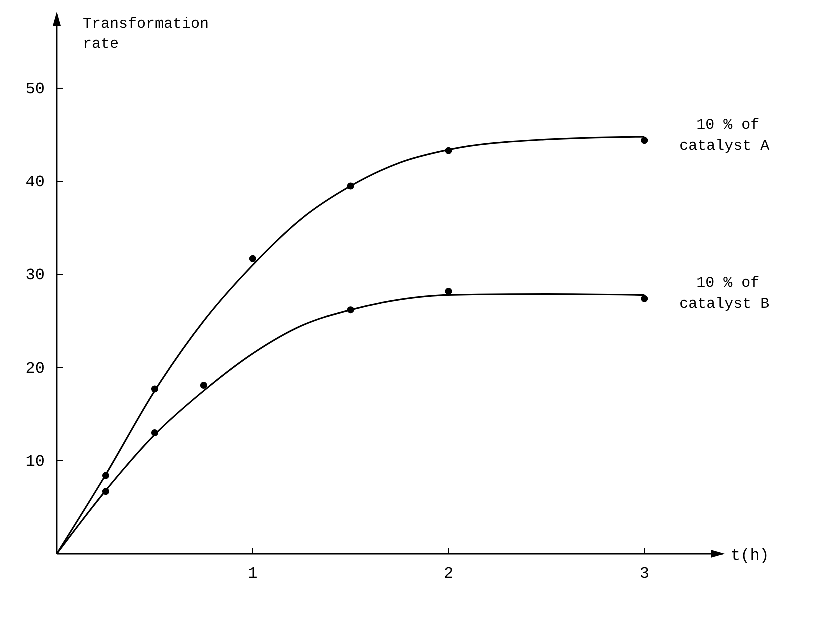 The height and width of the screenshot is (624, 833). What do you see at coordinates (35, 461) in the screenshot?
I see `y-tick-label: 10` at bounding box center [35, 461].